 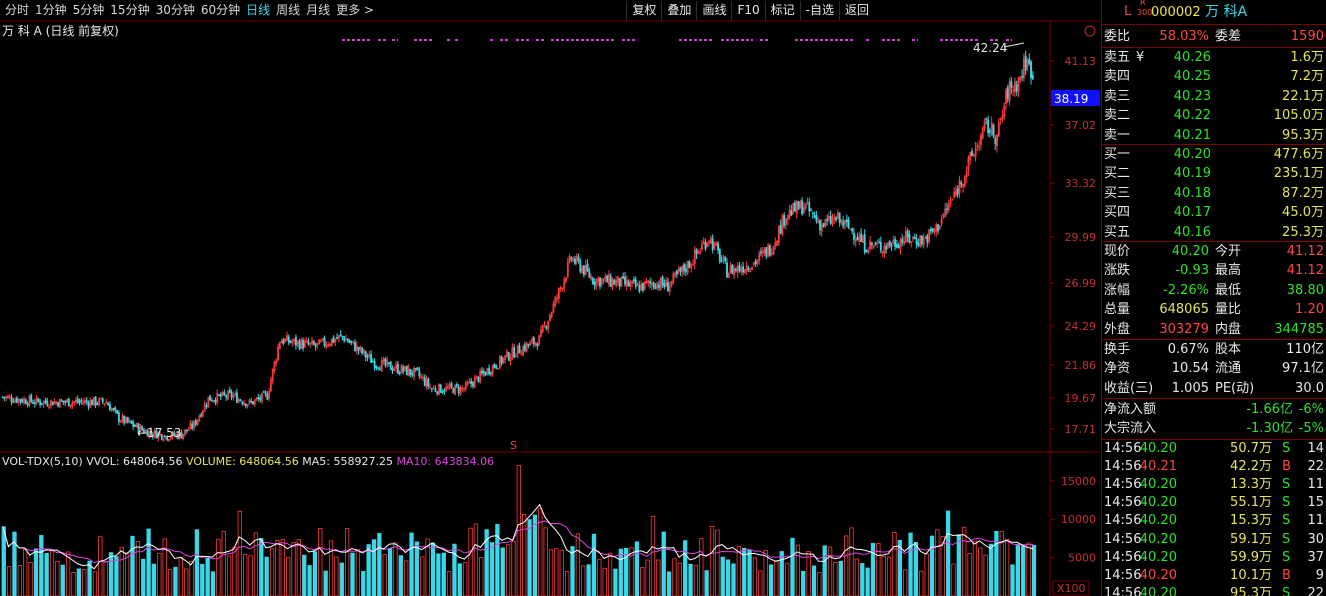 I want to click on period-tab-1: 1分钟, so click(x=51, y=10).